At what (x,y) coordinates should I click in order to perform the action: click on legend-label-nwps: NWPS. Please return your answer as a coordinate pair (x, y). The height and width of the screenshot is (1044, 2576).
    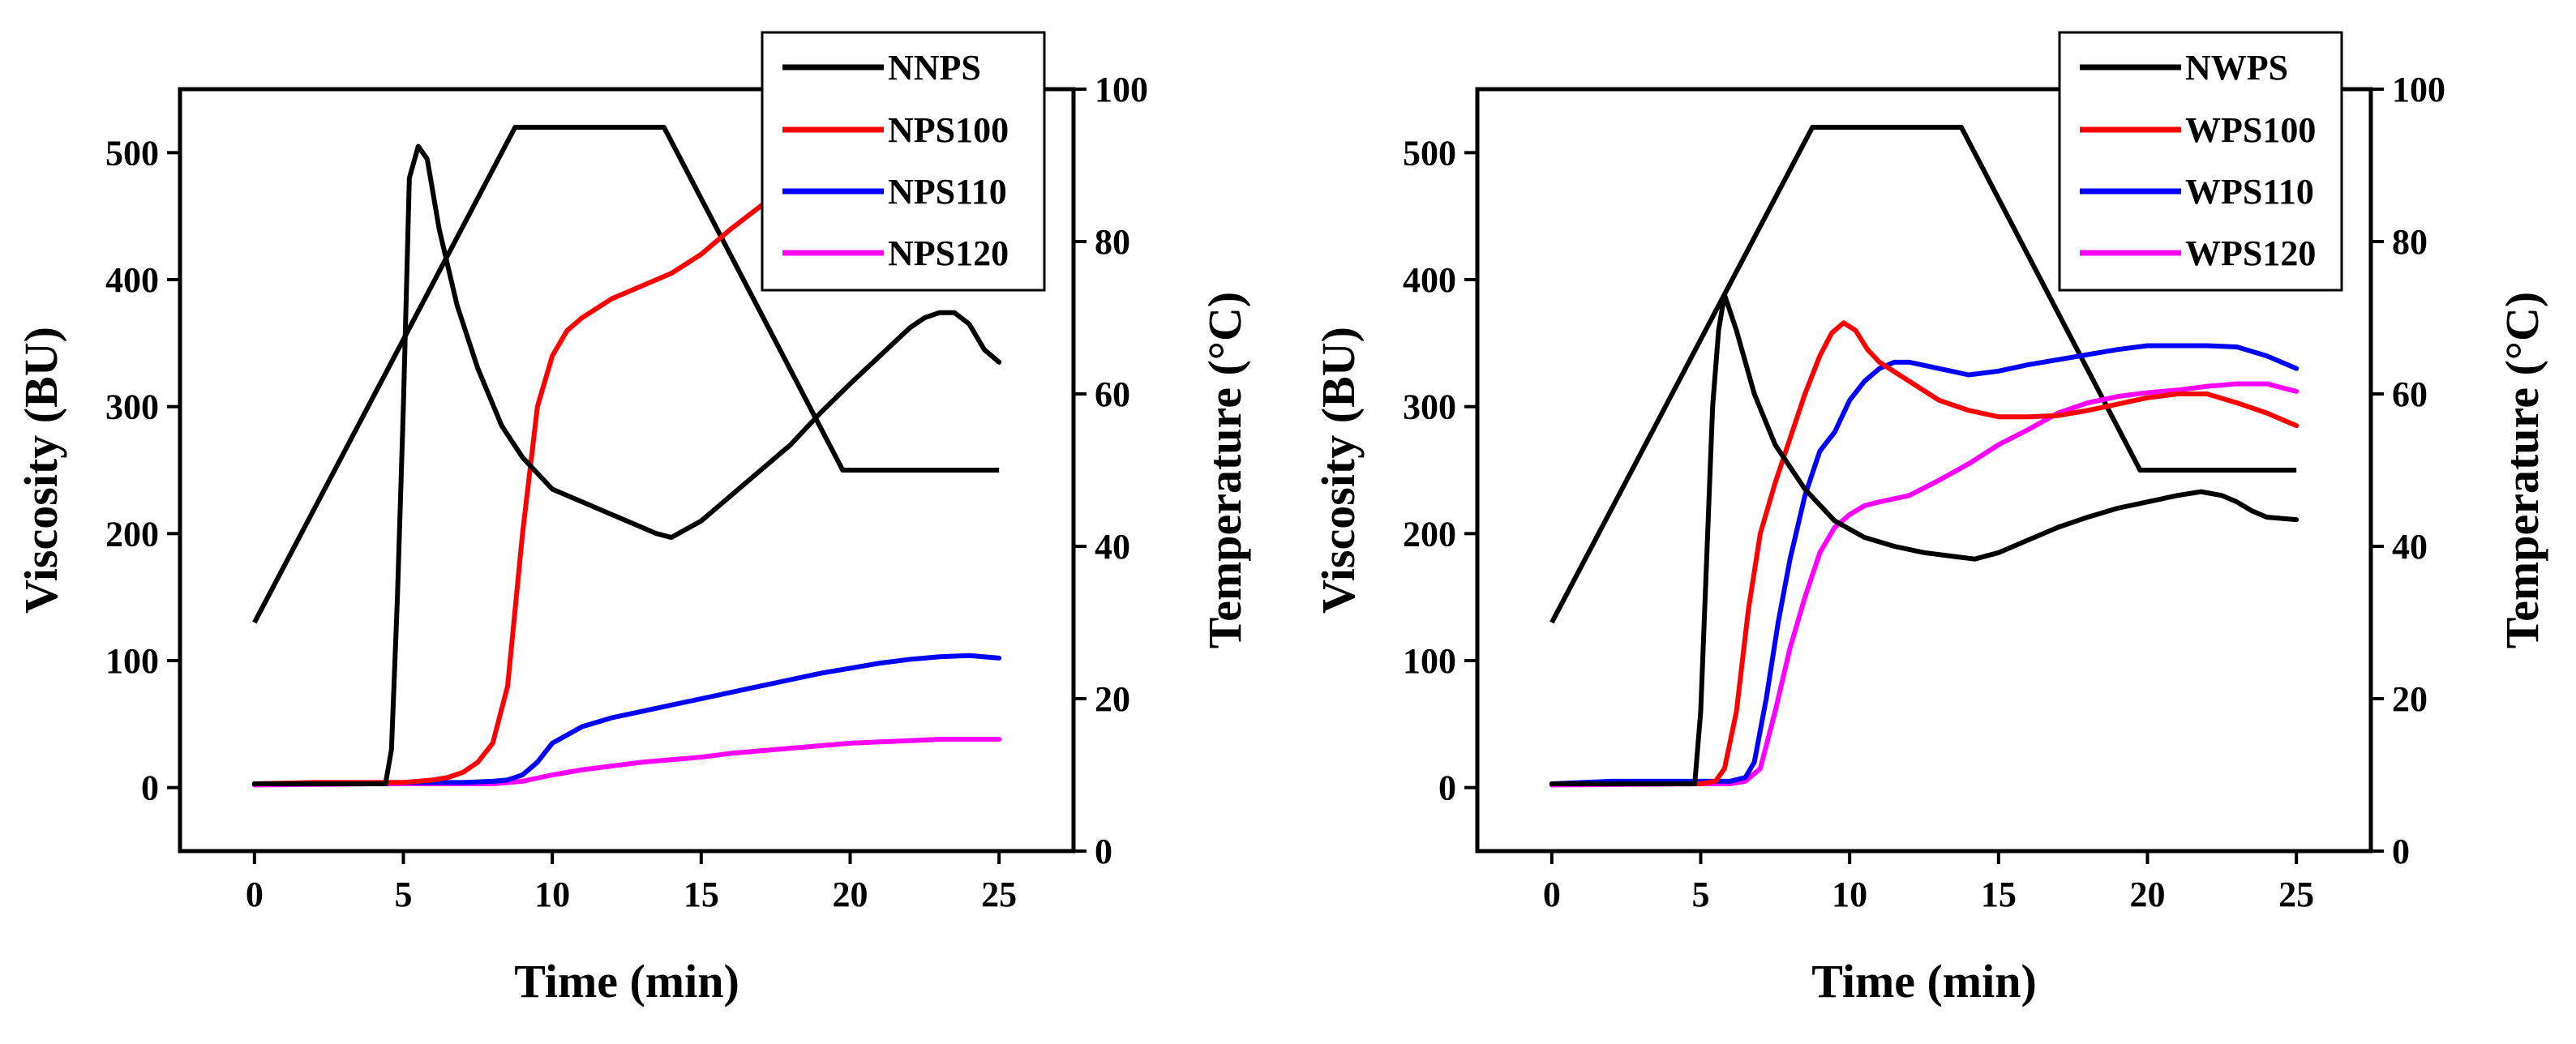
    Looking at the image, I should click on (2236, 68).